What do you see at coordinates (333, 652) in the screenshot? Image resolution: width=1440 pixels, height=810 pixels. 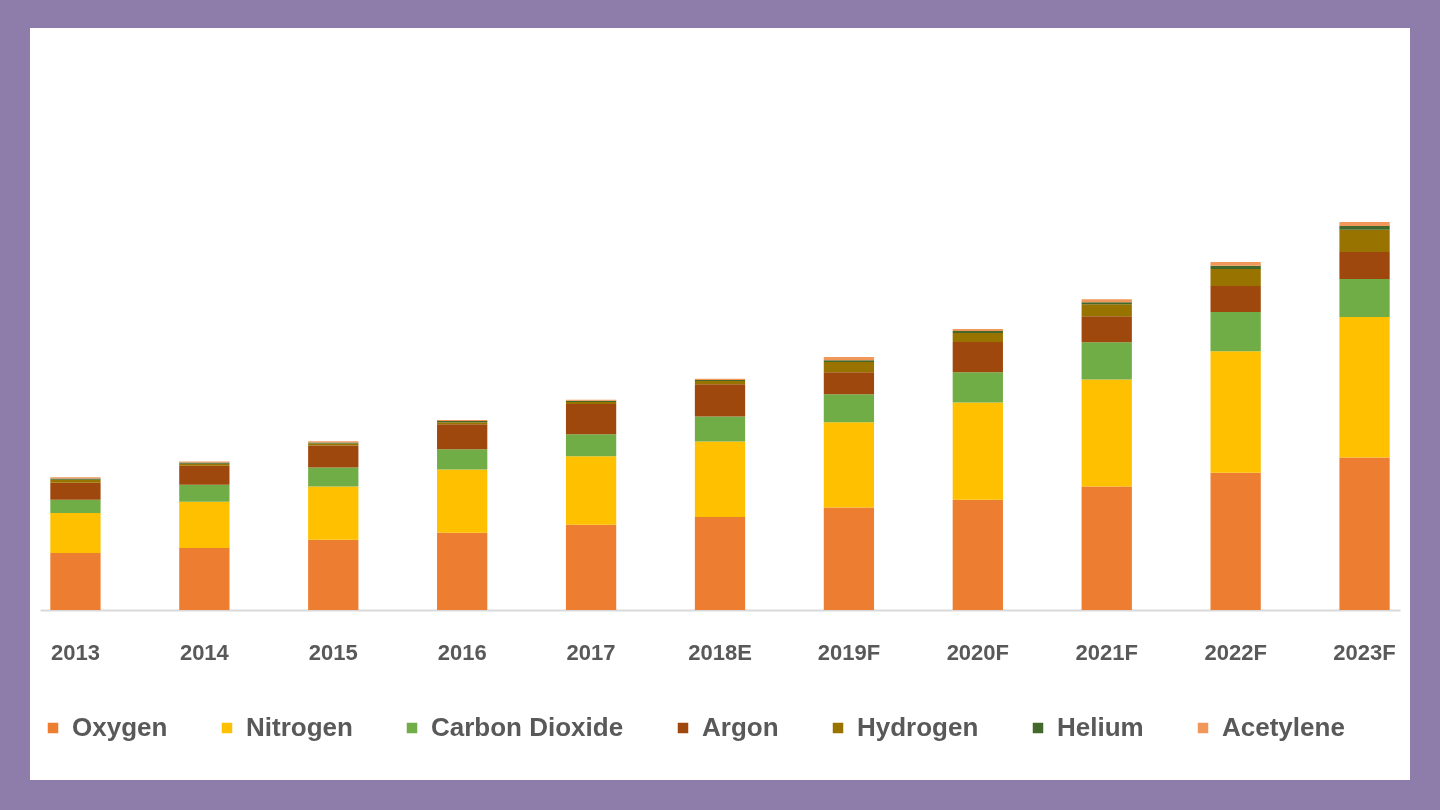 I see `x-tick-label: 2015` at bounding box center [333, 652].